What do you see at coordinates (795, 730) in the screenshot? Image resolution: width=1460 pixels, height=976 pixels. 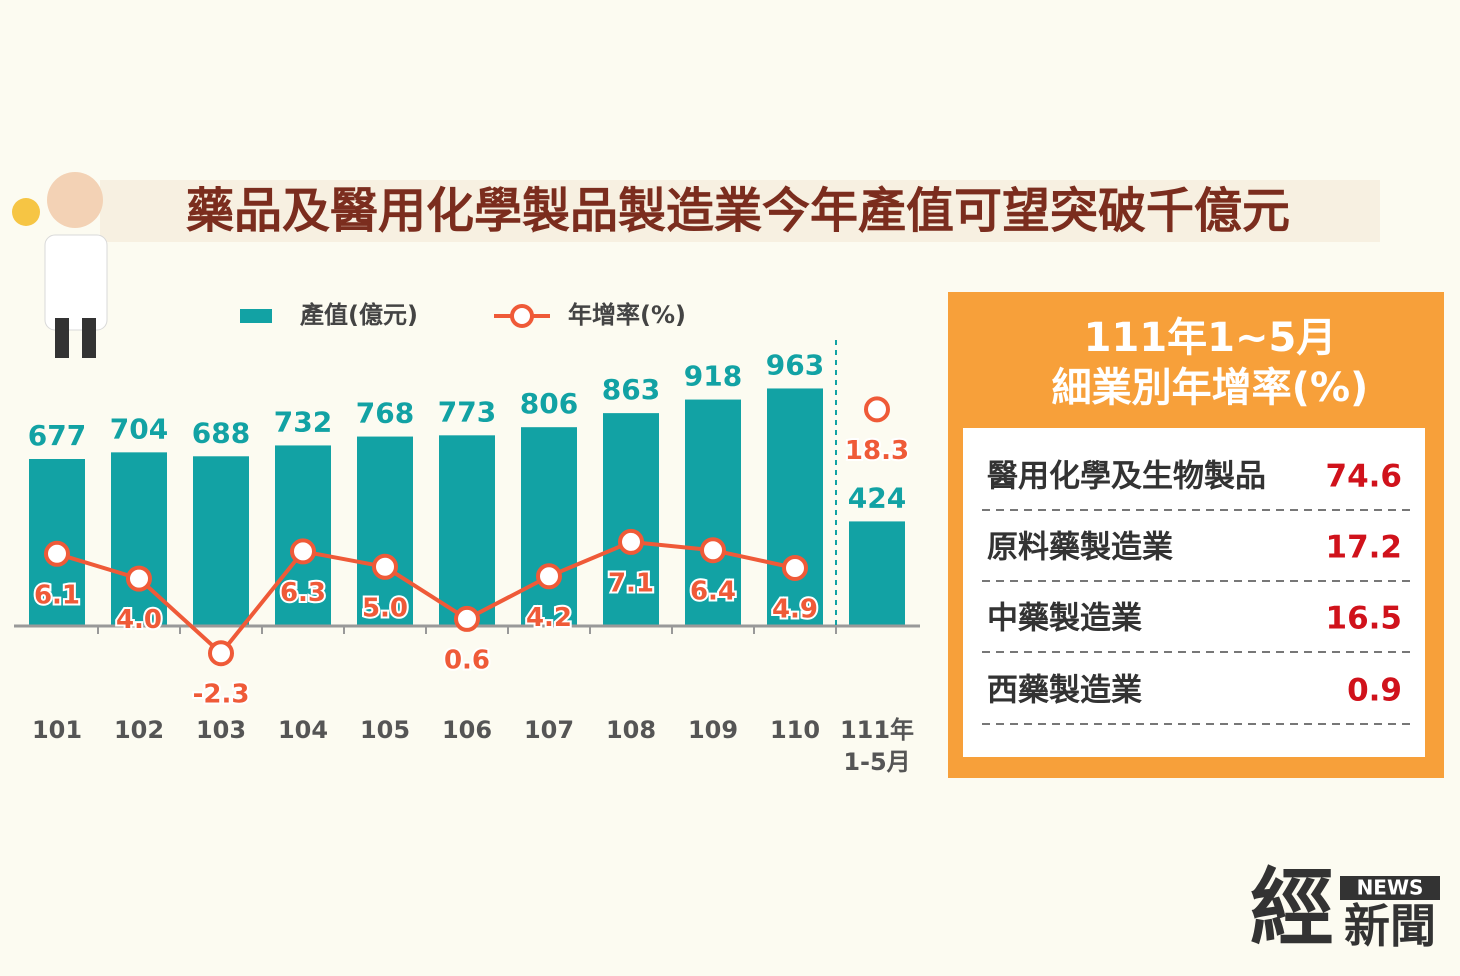 I see `x-tick-label: 110` at bounding box center [795, 730].